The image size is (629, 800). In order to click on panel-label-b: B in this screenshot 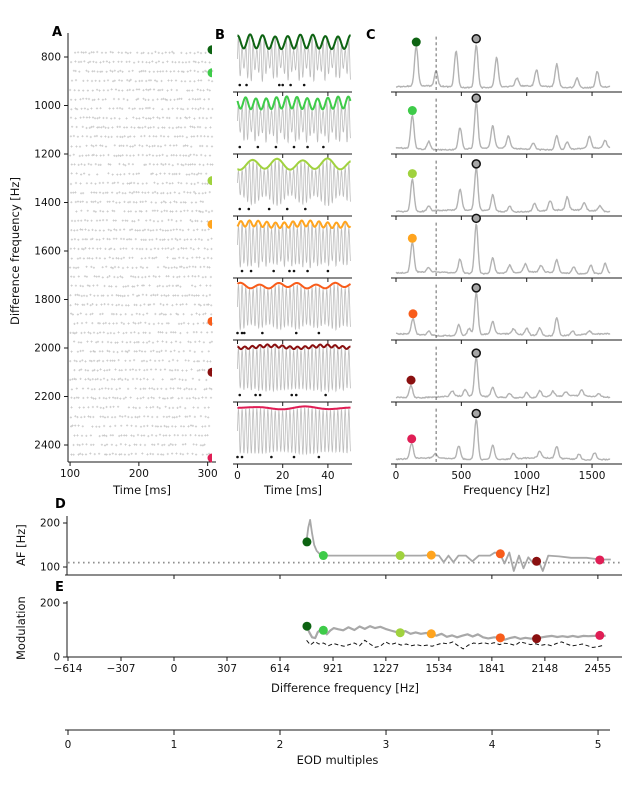, I will do `click(220, 35)`.